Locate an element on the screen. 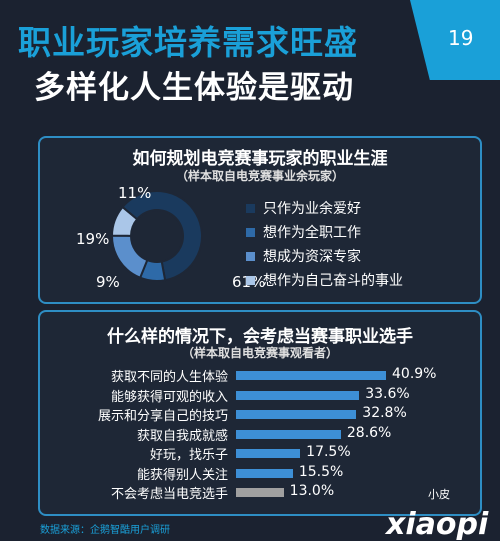  donut-chart is located at coordinates (156, 236).